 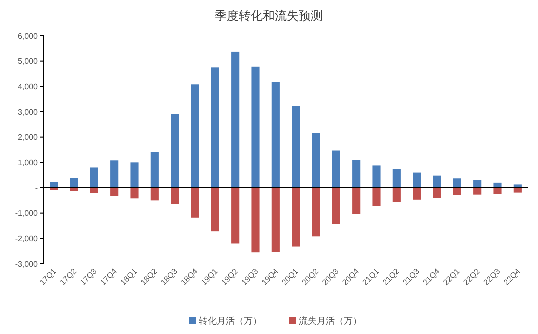 I want to click on y-tick-label: 2,000, so click(x=28, y=137).